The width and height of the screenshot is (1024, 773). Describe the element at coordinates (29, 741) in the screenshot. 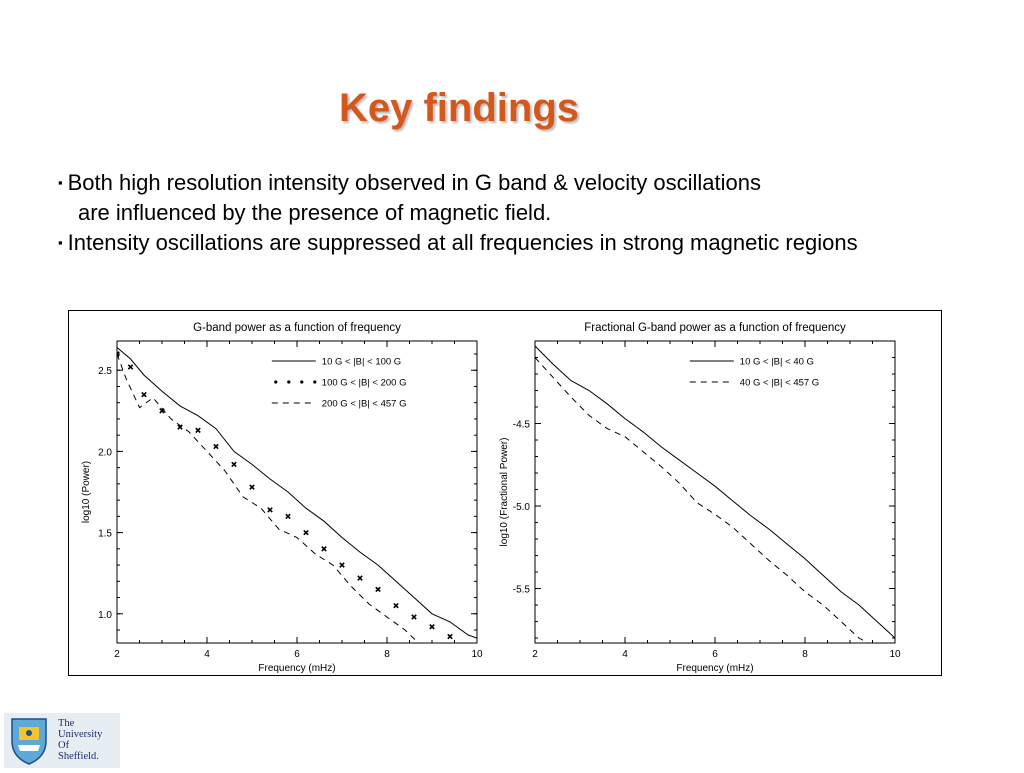

I see `university-shield-icon` at that location.